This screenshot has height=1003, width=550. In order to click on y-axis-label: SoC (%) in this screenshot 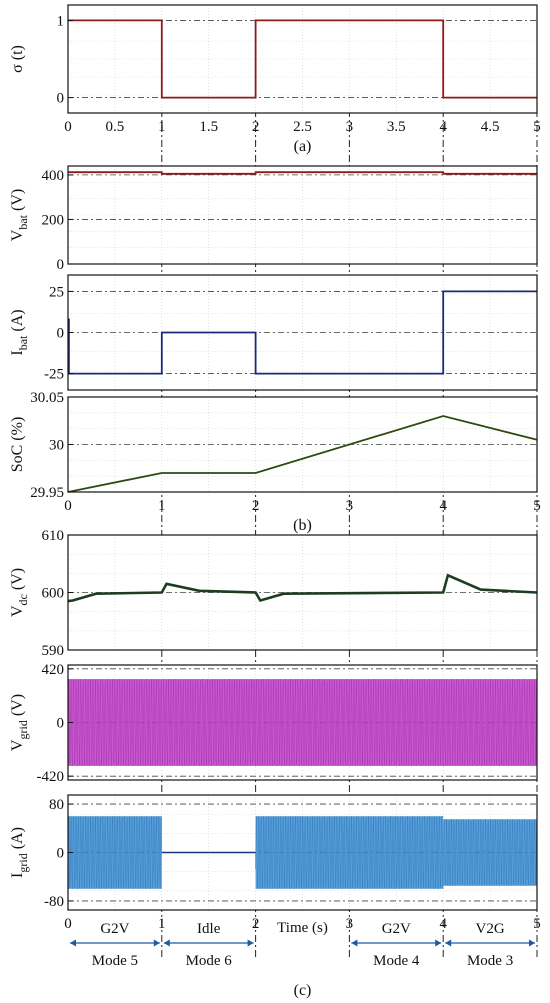, I will do `click(17, 445)`.